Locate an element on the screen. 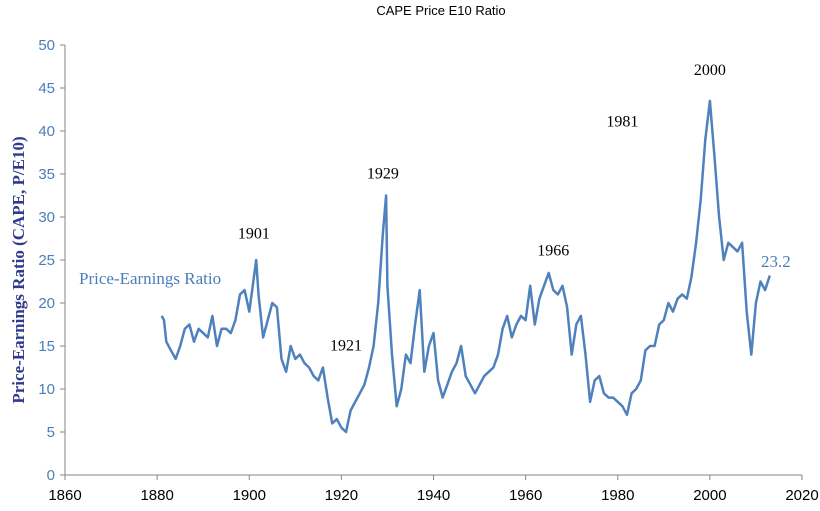 The height and width of the screenshot is (511, 820). x-ticks: 1860 1880 1900 1920 1940 1960 1980 2000 2020 is located at coordinates (433, 489).